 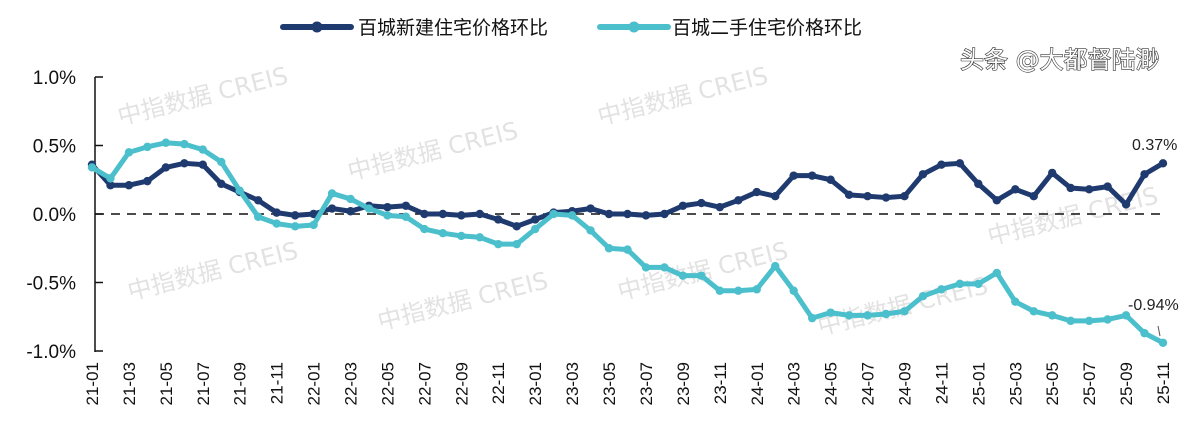 What do you see at coordinates (1163, 383) in the screenshot?
I see `x-tick-label: 25-11` at bounding box center [1163, 383].